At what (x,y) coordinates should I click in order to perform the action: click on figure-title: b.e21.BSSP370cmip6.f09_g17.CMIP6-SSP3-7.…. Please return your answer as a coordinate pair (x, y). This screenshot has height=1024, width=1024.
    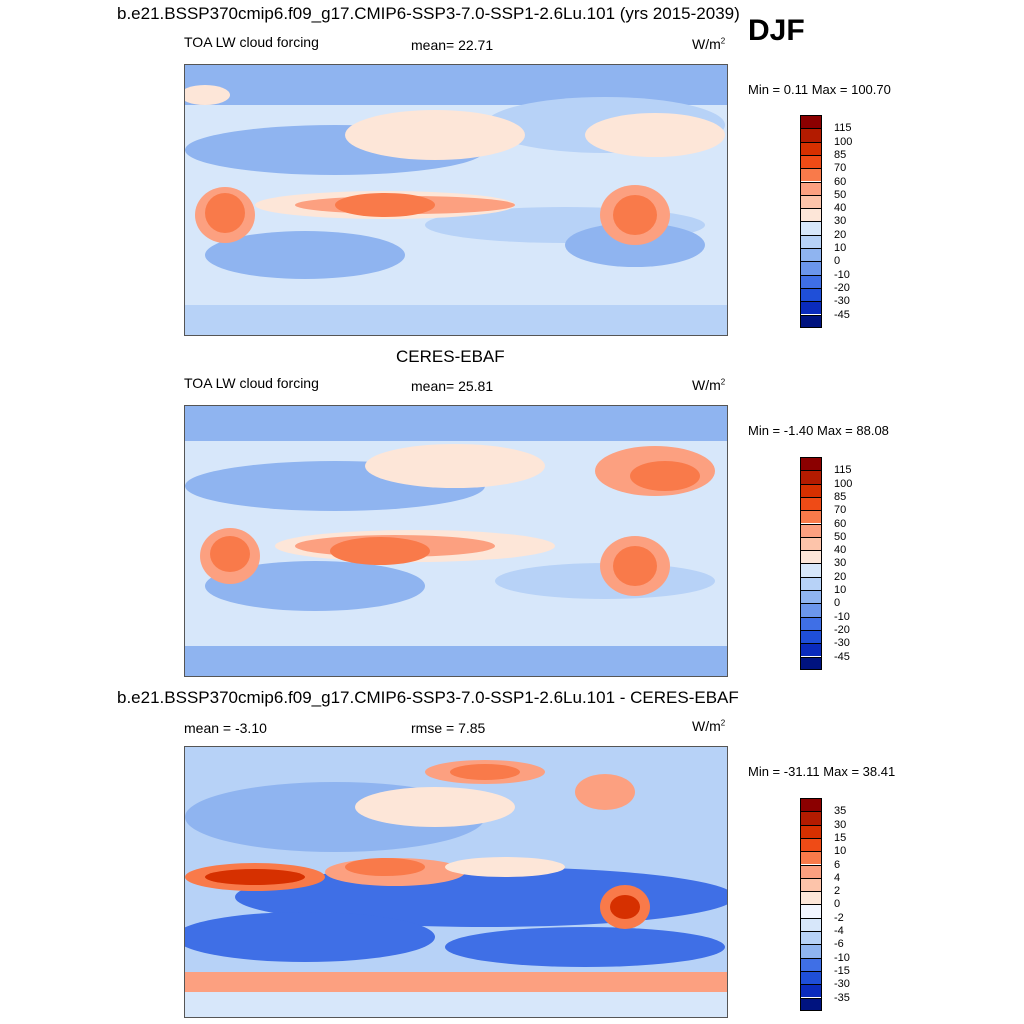
    Looking at the image, I should click on (428, 13).